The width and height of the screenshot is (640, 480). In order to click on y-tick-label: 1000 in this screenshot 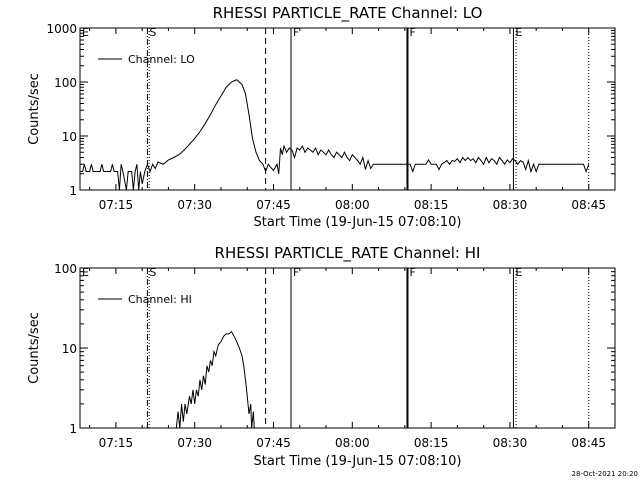, I will do `click(61, 29)`.